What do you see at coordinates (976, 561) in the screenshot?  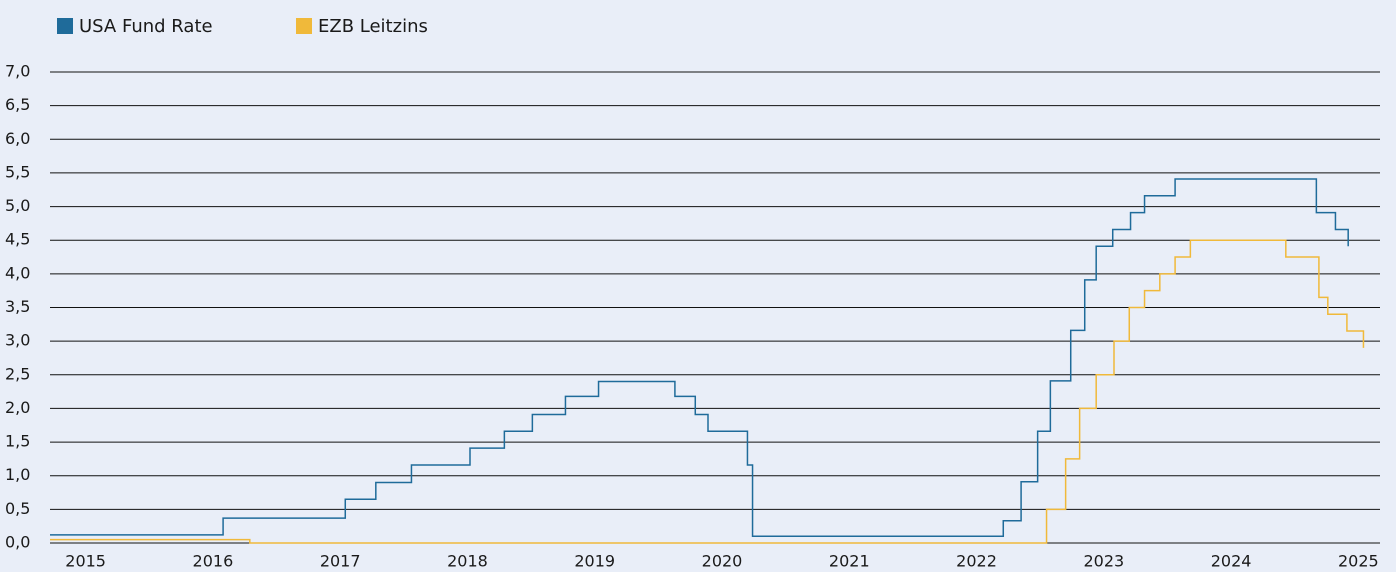 I see `x-tick-label: 2022` at bounding box center [976, 561].